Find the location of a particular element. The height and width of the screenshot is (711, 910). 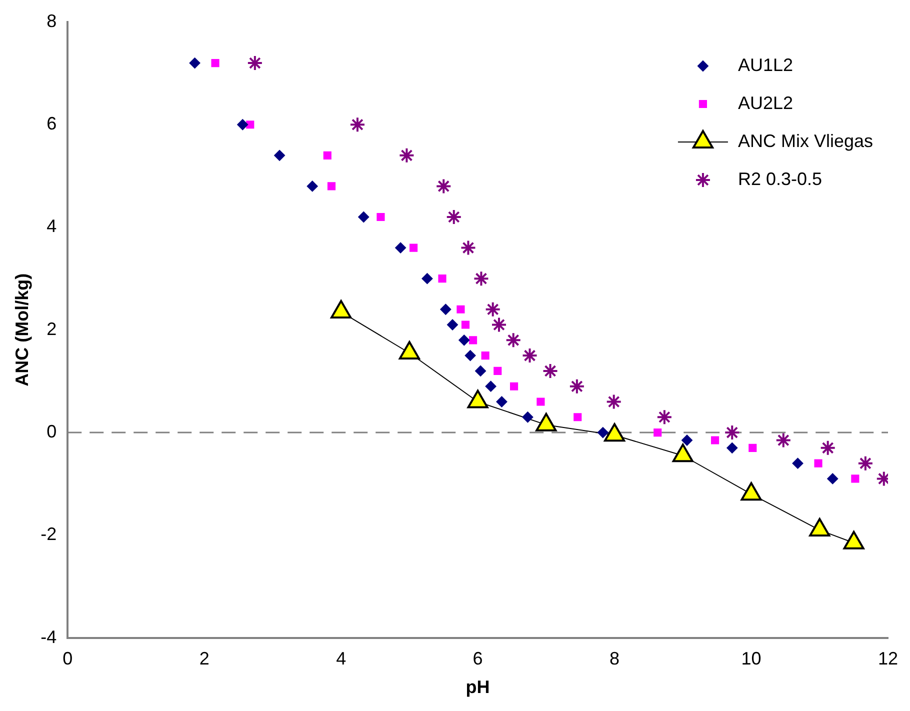

legend-label: ANC Mix Vliegas is located at coordinates (806, 140).